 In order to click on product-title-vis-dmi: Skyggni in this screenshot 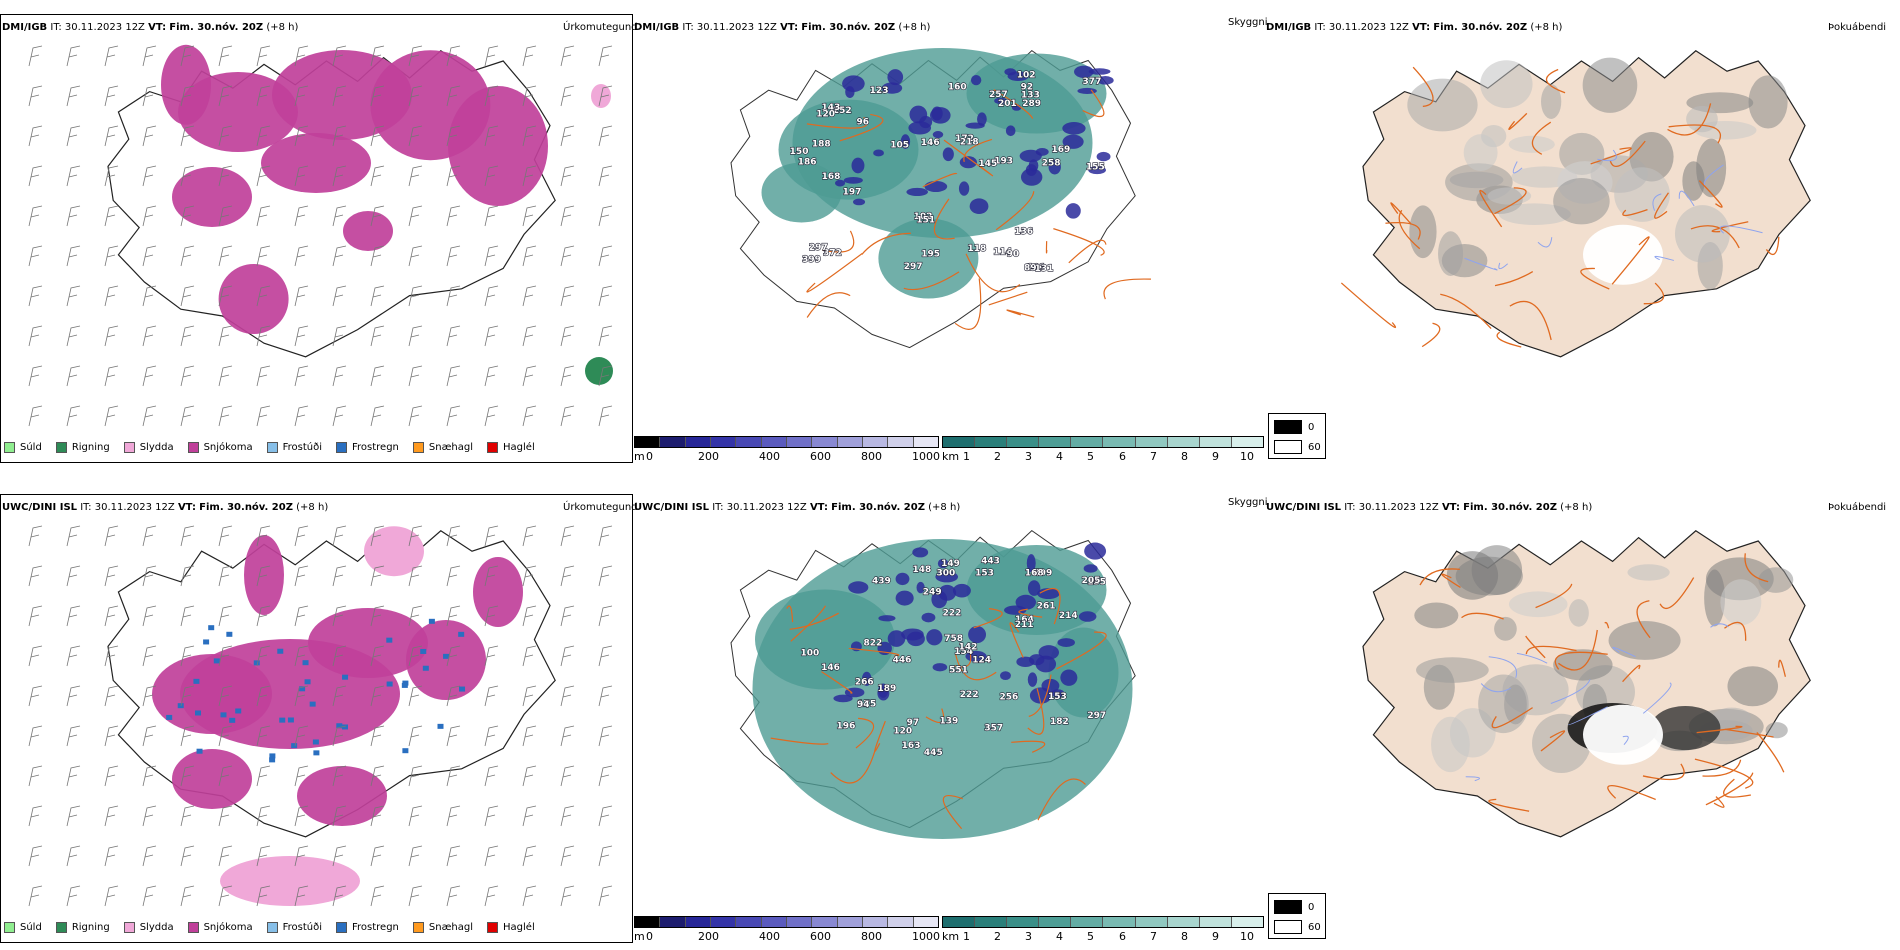, I will do `click(1248, 22)`.